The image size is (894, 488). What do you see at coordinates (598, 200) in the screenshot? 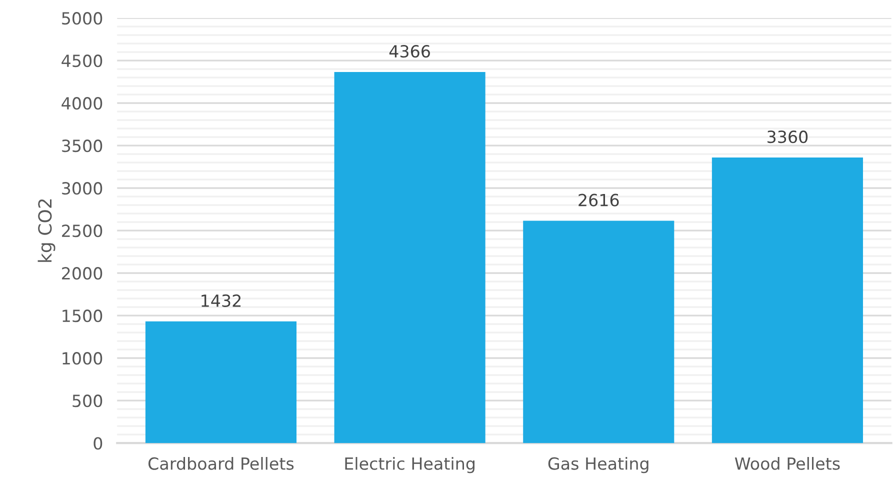
I see `data-label: 2616` at bounding box center [598, 200].